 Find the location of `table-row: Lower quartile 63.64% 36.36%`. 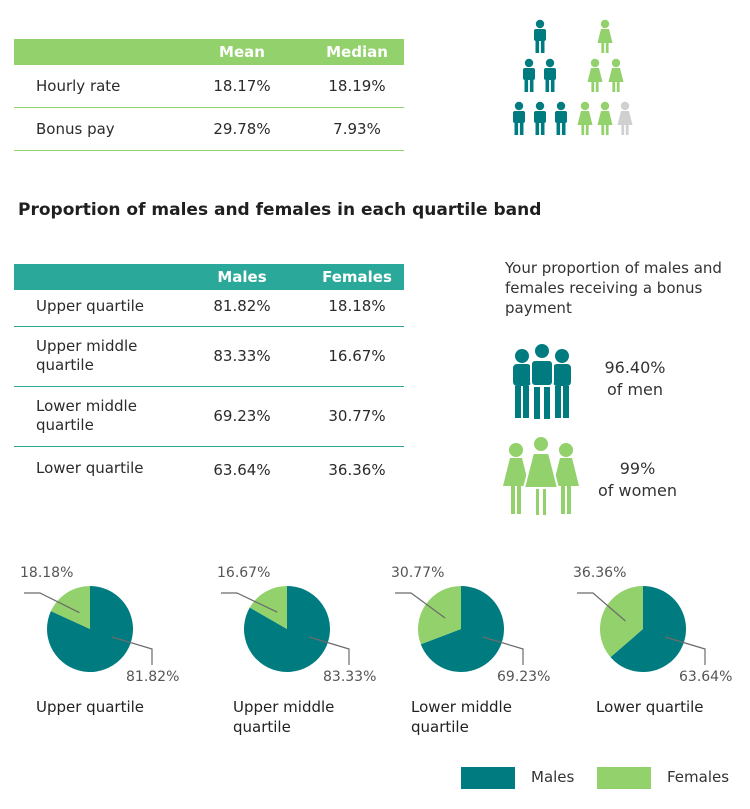

table-row: Lower quartile 63.64% 36.36% is located at coordinates (209, 476).